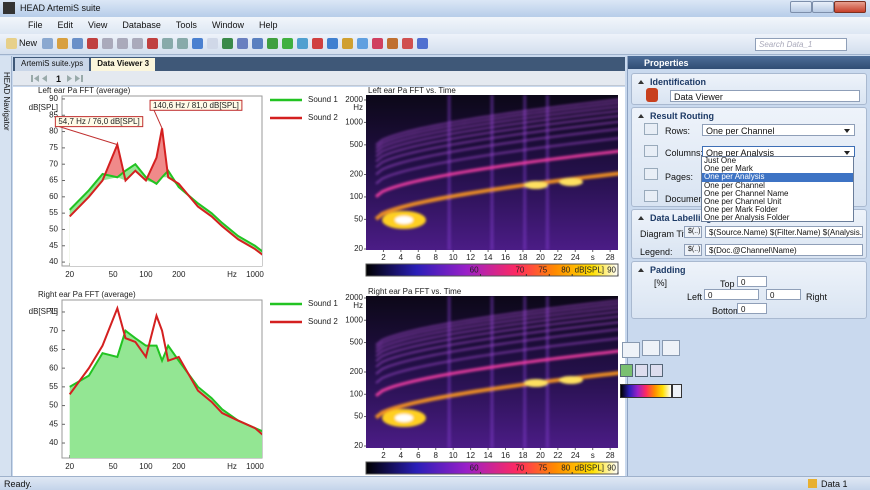 The image size is (870, 490). Describe the element at coordinates (677, 391) in the screenshot. I see `palette-dropdown` at that location.